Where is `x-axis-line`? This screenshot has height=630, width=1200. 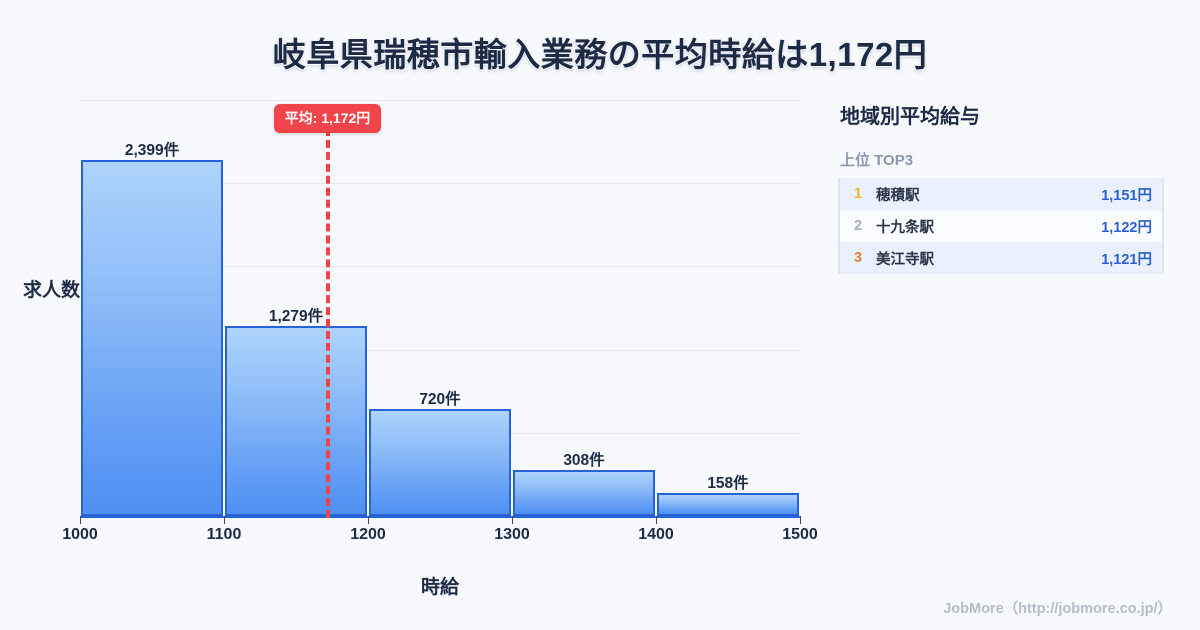
x-axis-line is located at coordinates (440, 517).